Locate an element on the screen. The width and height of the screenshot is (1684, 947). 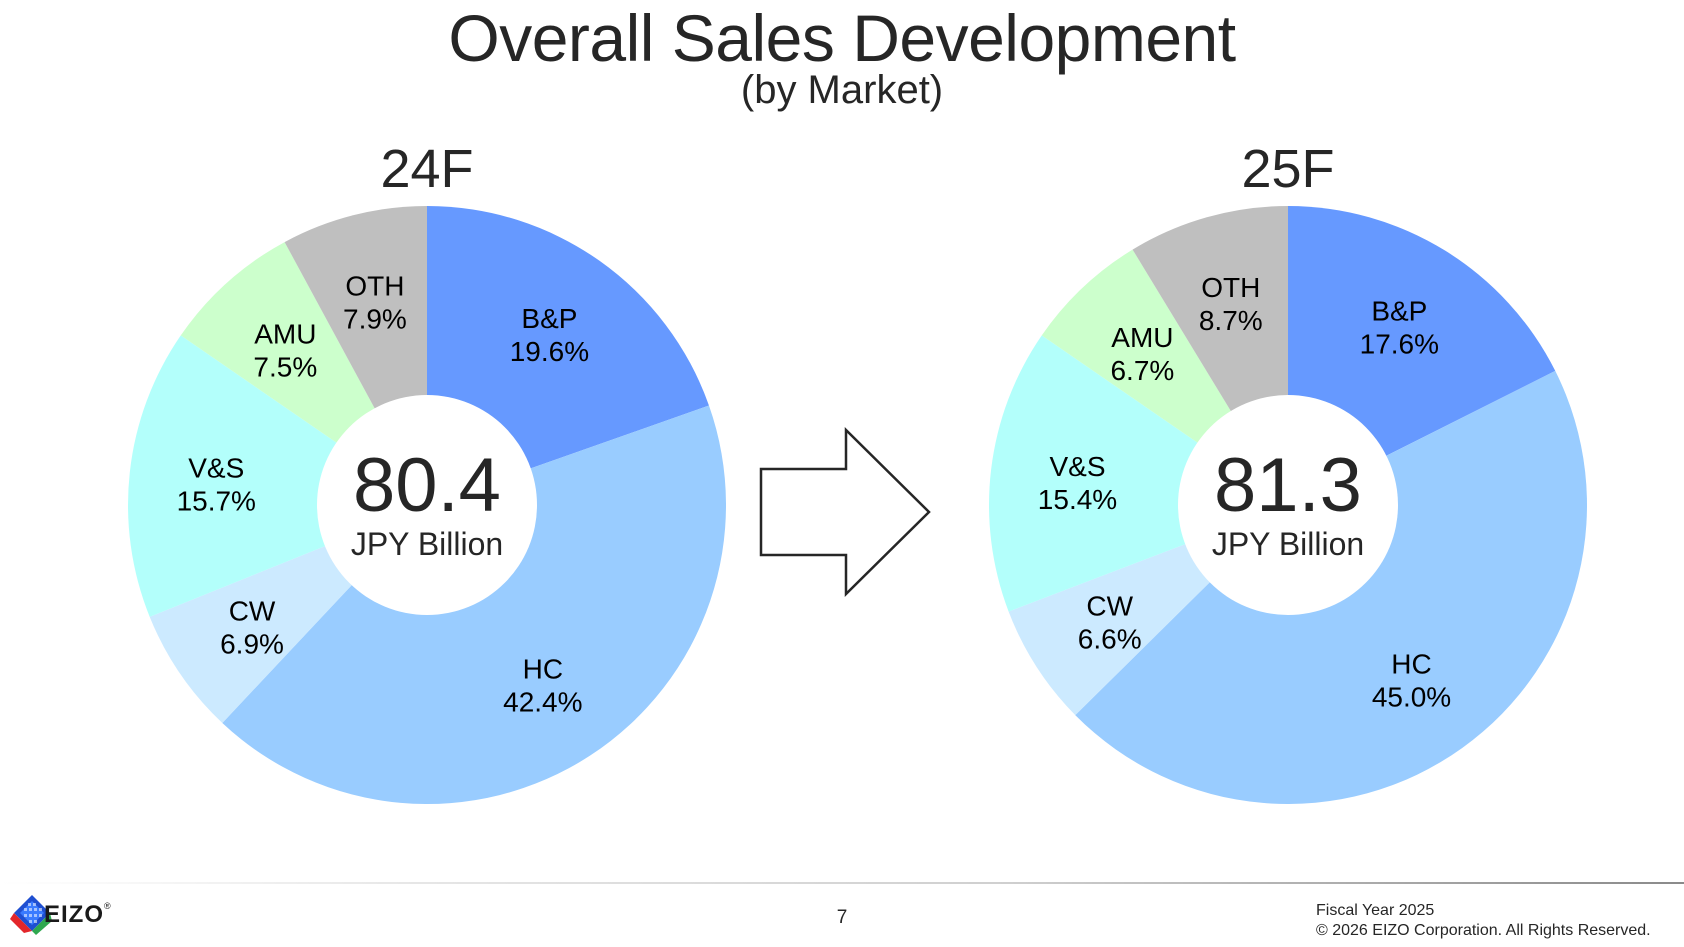
slice-value-label: 7.5% is located at coordinates (285, 366).